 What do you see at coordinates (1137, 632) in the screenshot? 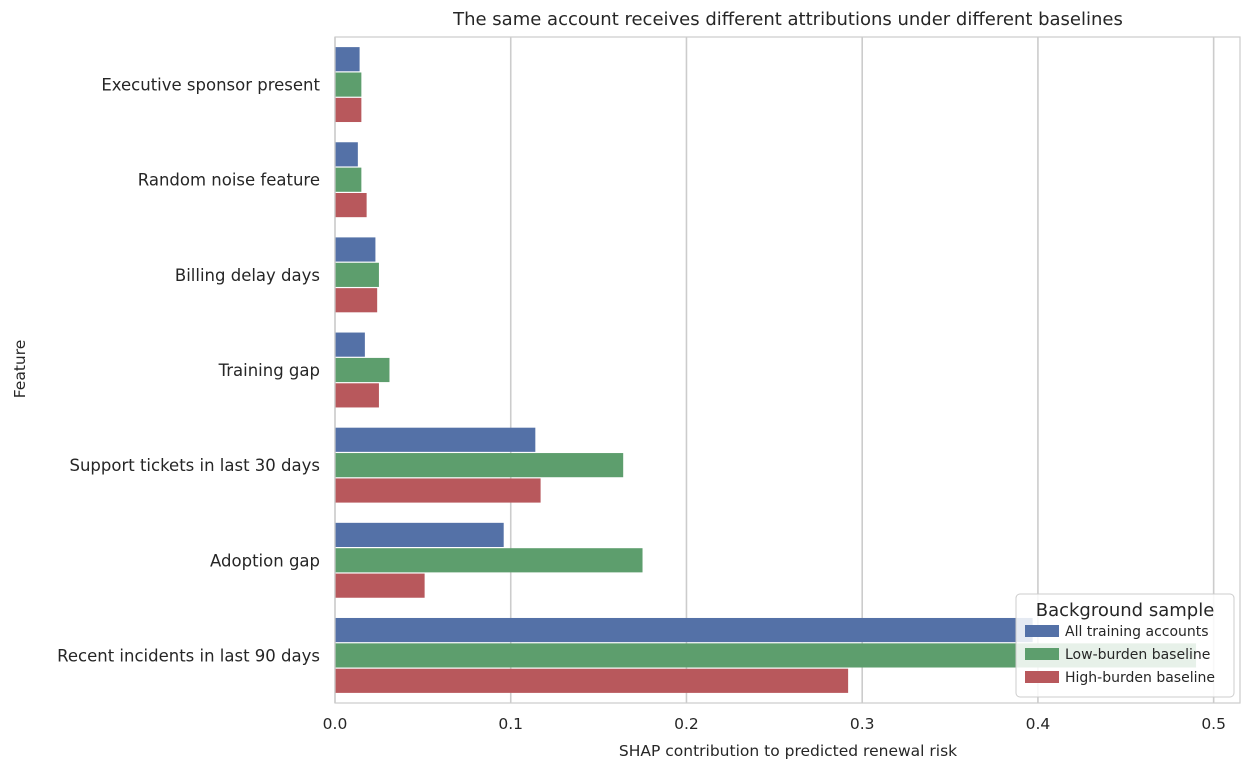
I see `legend-label: All training accounts` at bounding box center [1137, 632].